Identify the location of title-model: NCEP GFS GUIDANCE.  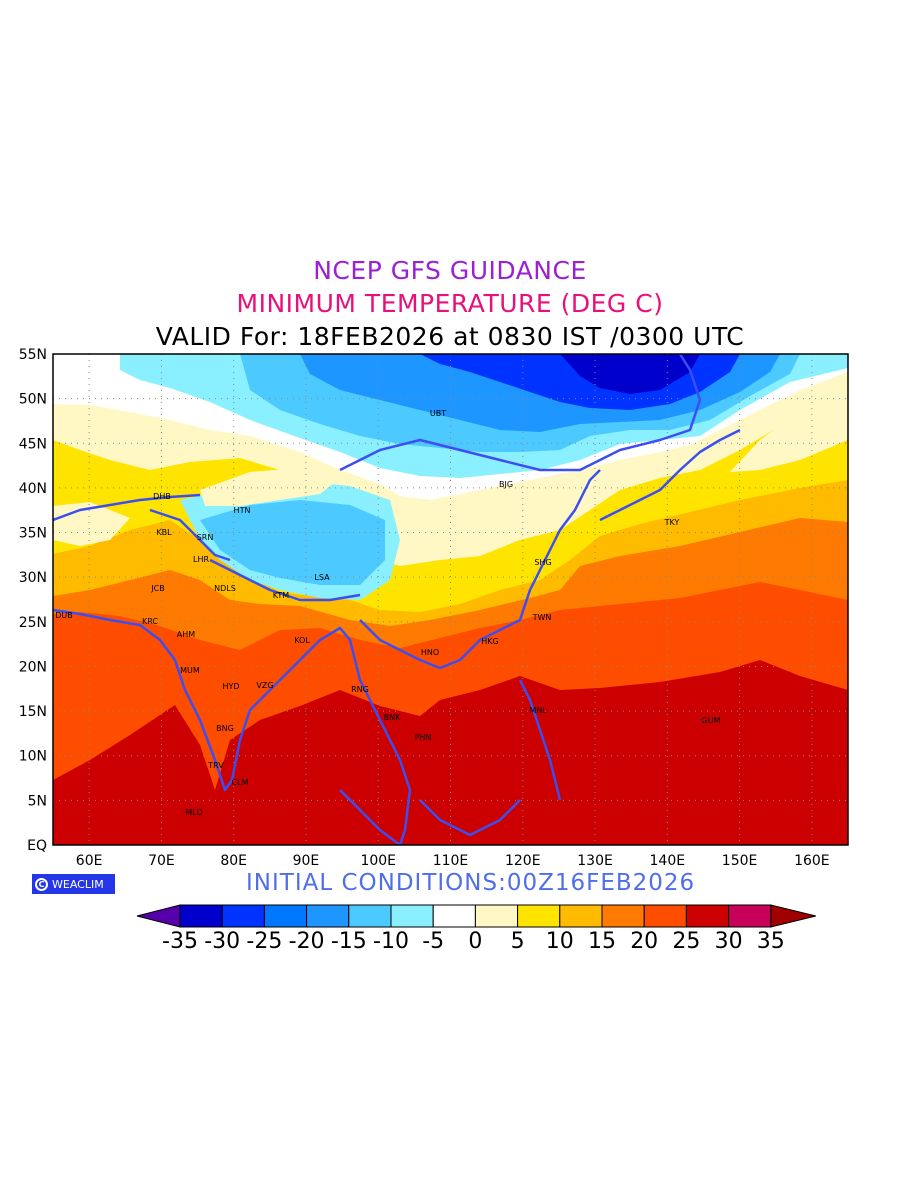
(450, 270).